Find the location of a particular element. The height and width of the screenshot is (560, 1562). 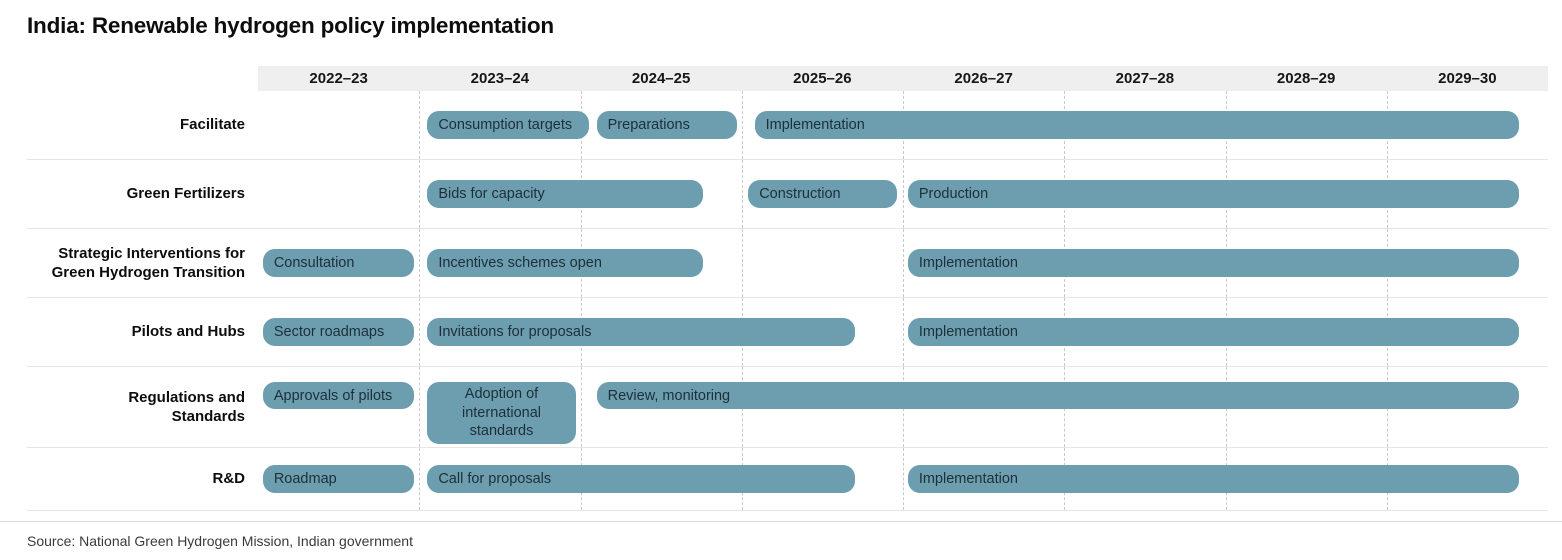

row-label: Pilots and Hubs is located at coordinates (188, 332).